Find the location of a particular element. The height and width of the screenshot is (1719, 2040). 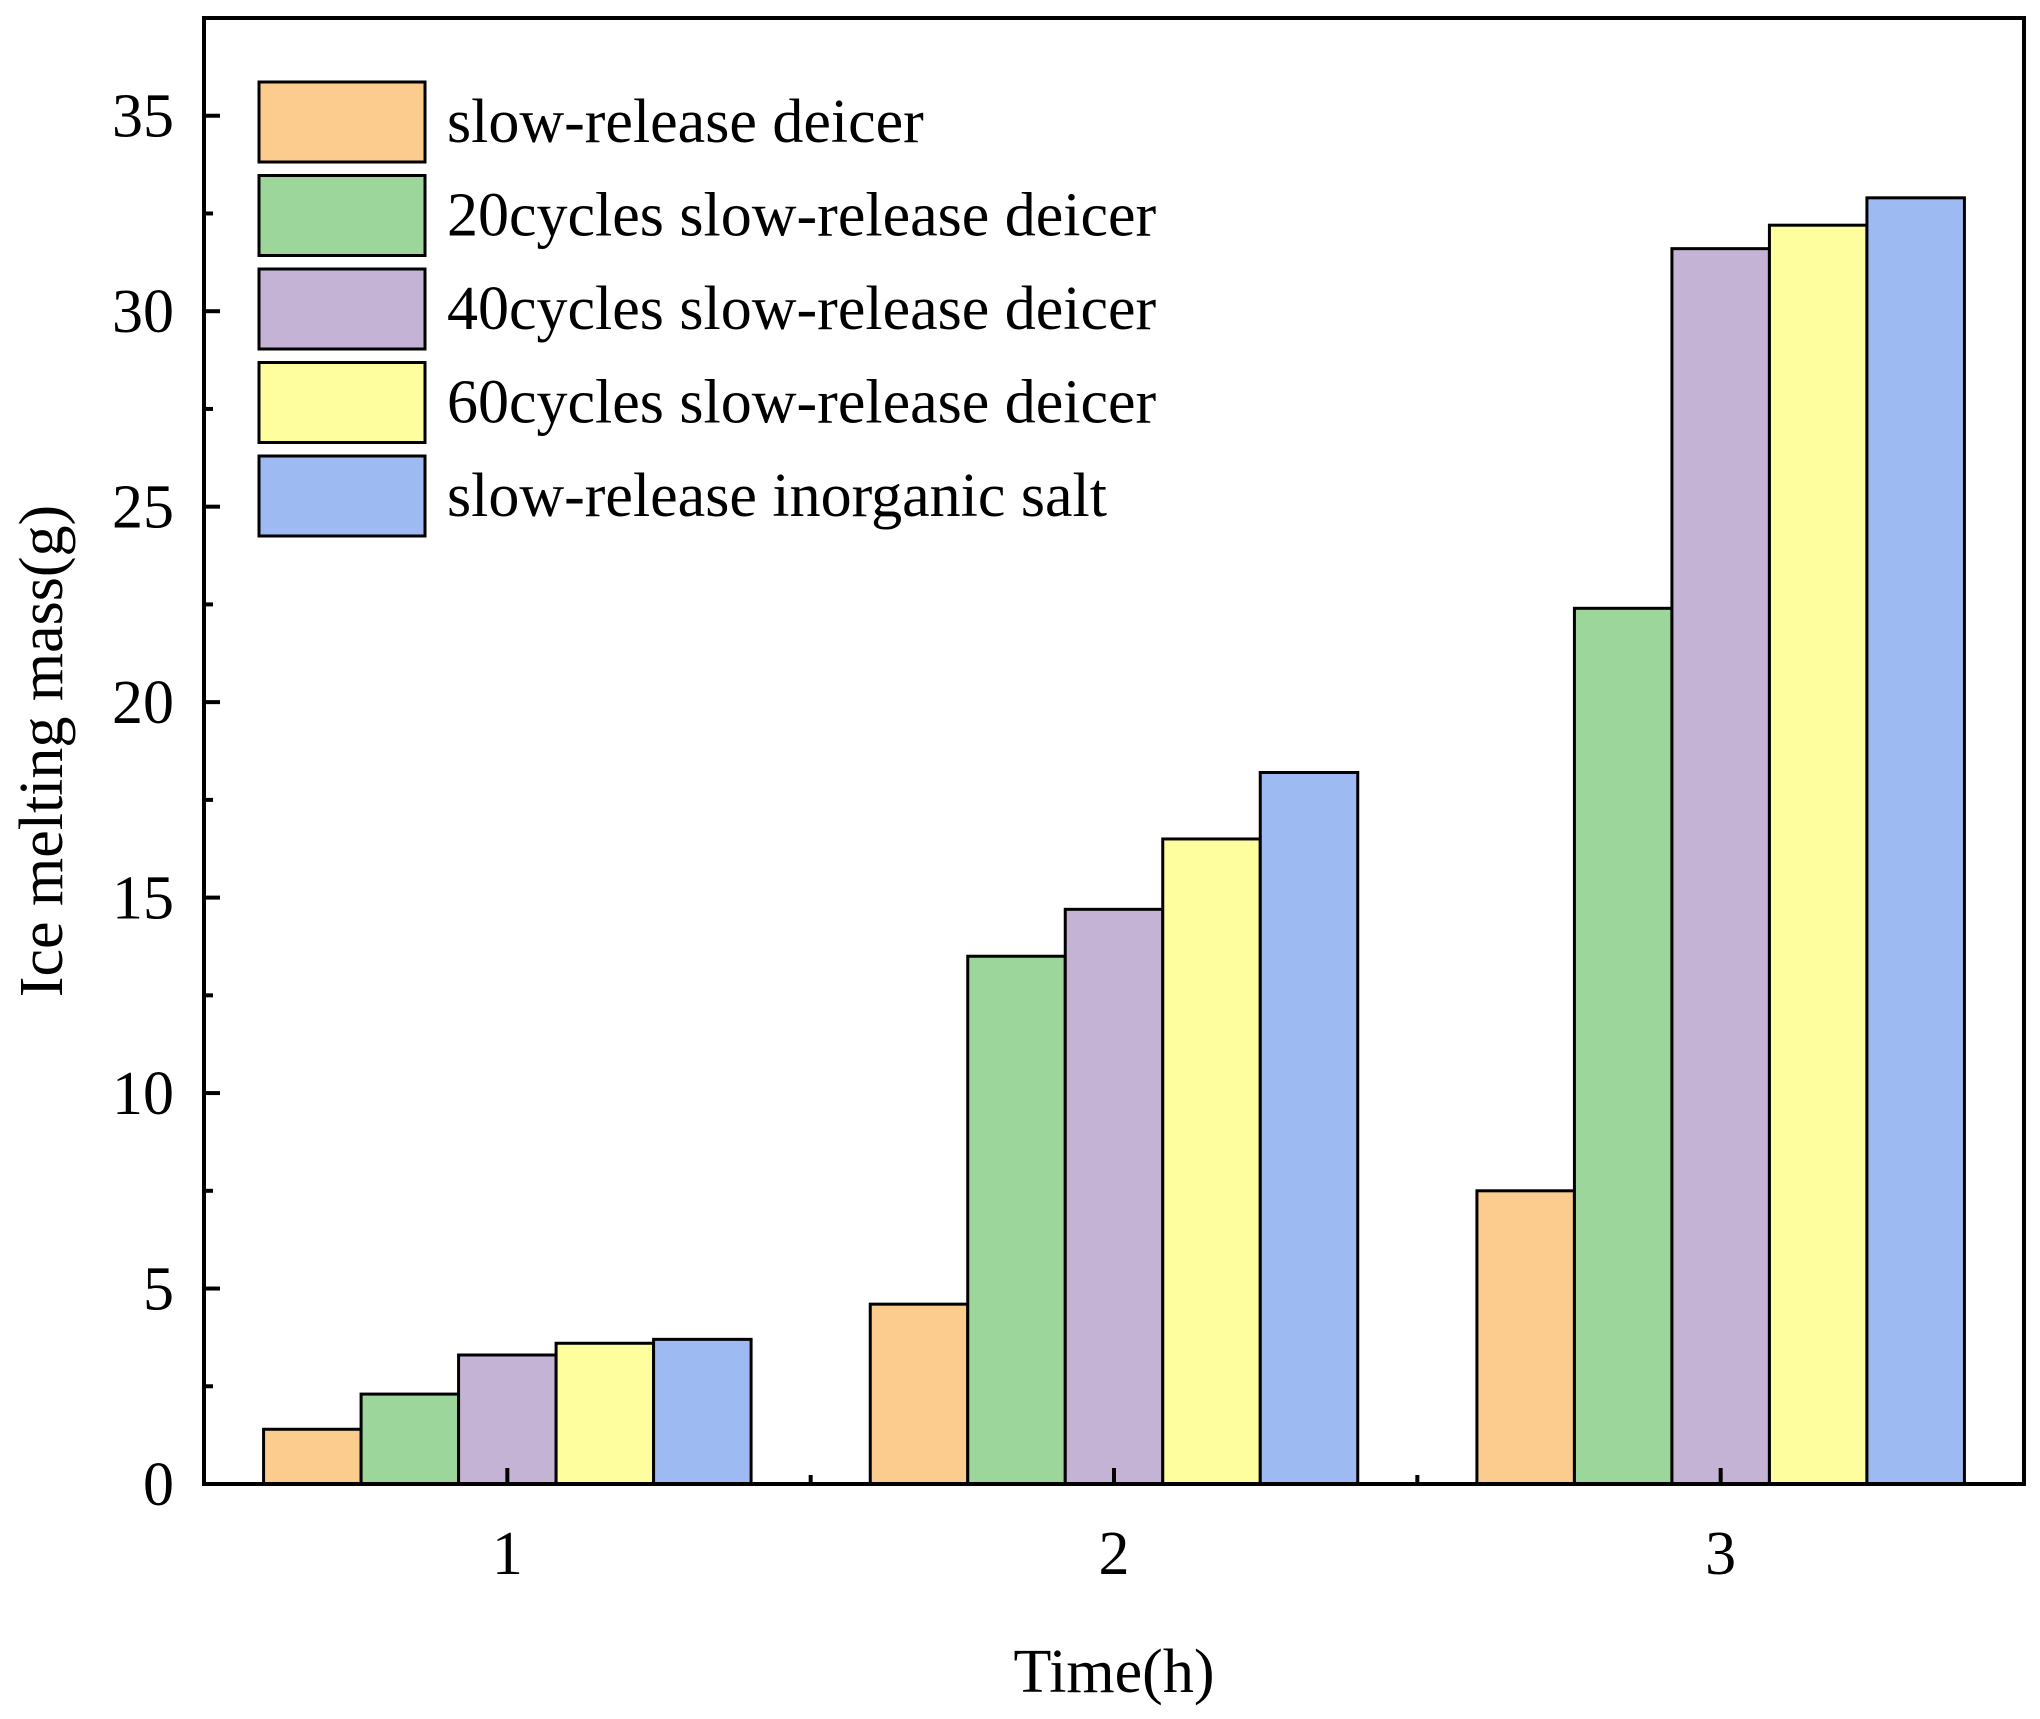

y-tick-label: 0 is located at coordinates (158, 1485).